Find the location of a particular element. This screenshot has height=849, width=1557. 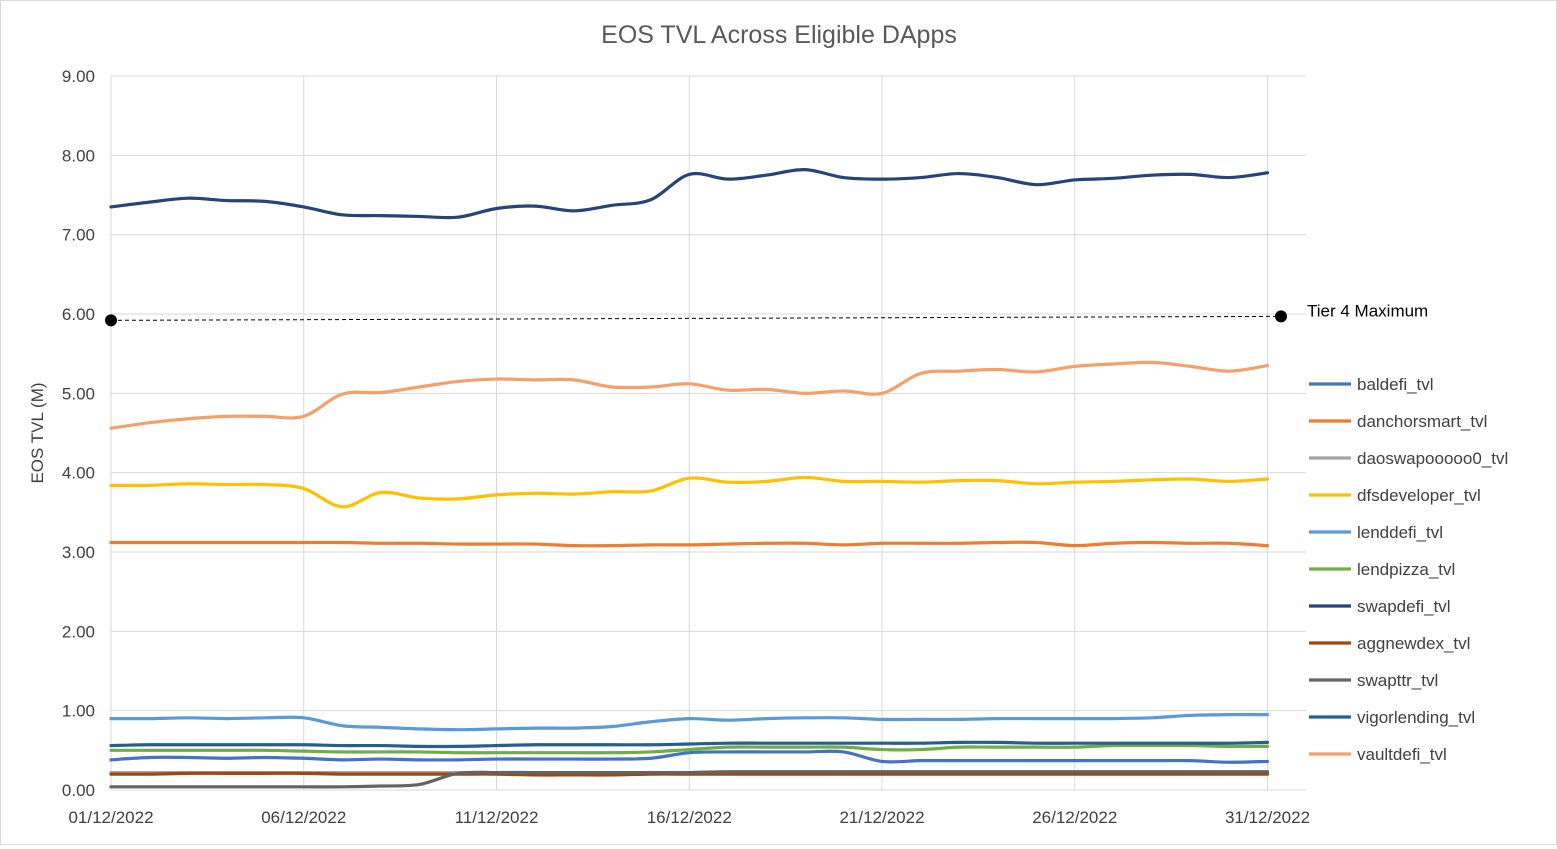

reference-point-start is located at coordinates (111, 320).